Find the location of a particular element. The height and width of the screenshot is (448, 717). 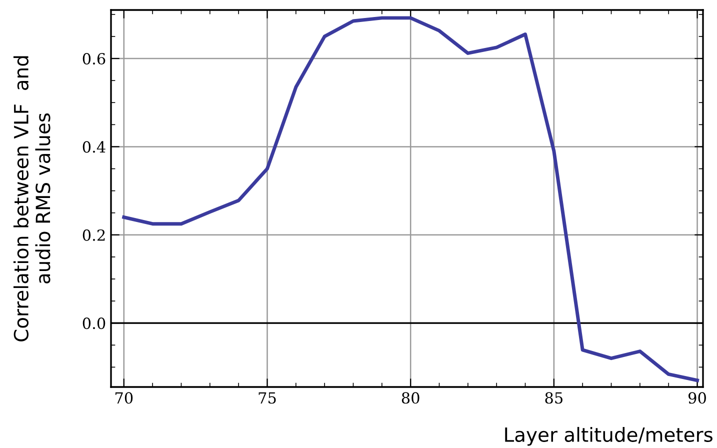

y-tick-label: 0.2 is located at coordinates (93, 235).